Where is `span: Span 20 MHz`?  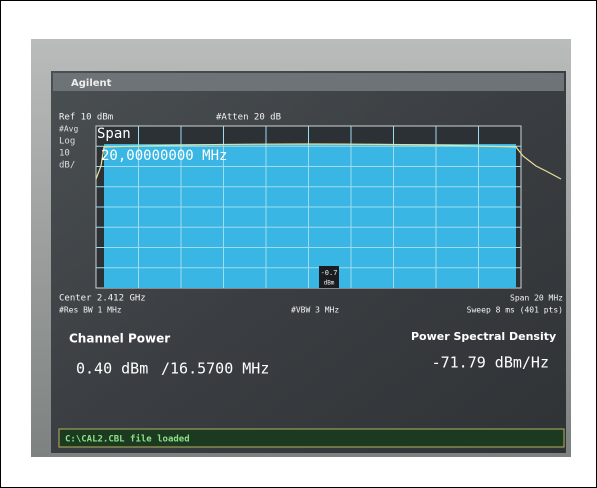 span: Span 20 MHz is located at coordinates (536, 298).